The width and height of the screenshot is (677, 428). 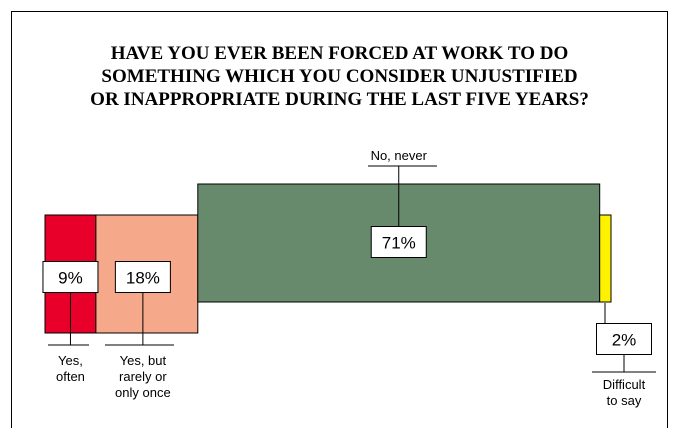 I want to click on category-label-yes-but-rarely-or-only-once-line-3: only once, so click(x=143, y=392).